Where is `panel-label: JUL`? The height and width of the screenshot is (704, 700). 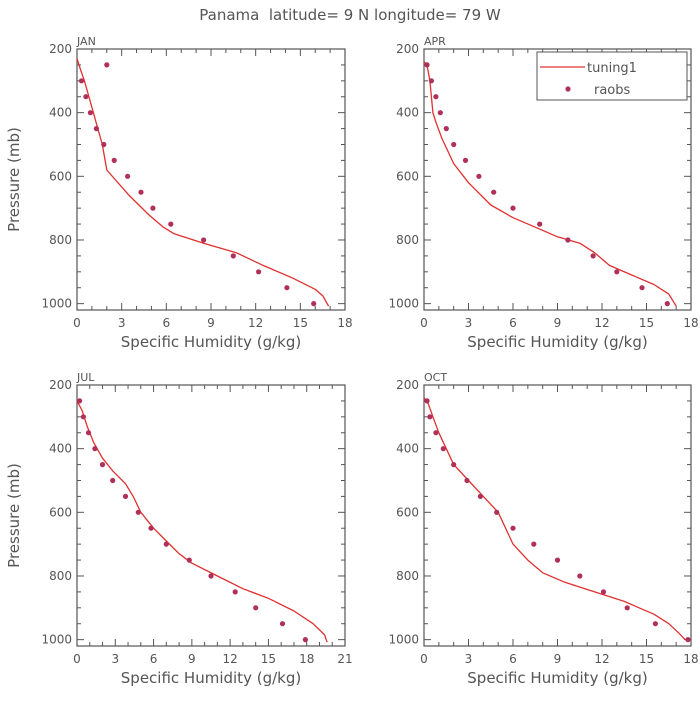 panel-label: JUL is located at coordinates (85, 377).